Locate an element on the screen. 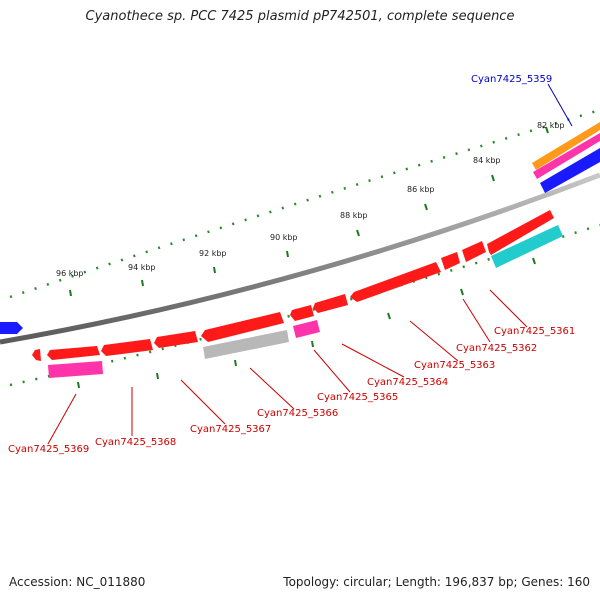 The width and height of the screenshot is (600, 600). blue-feature is located at coordinates (570, 170).